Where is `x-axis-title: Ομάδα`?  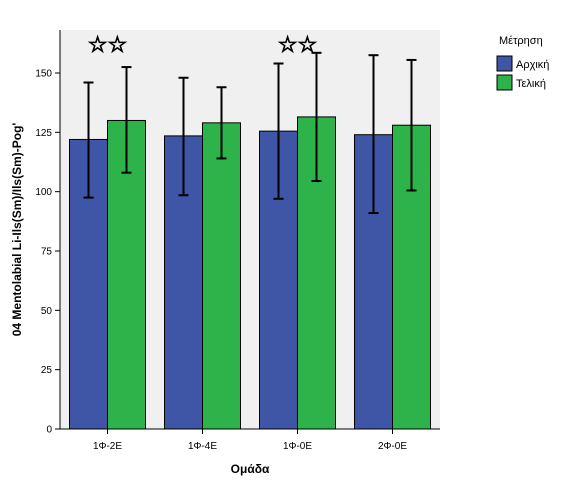
x-axis-title: Ομάδα is located at coordinates (250, 469).